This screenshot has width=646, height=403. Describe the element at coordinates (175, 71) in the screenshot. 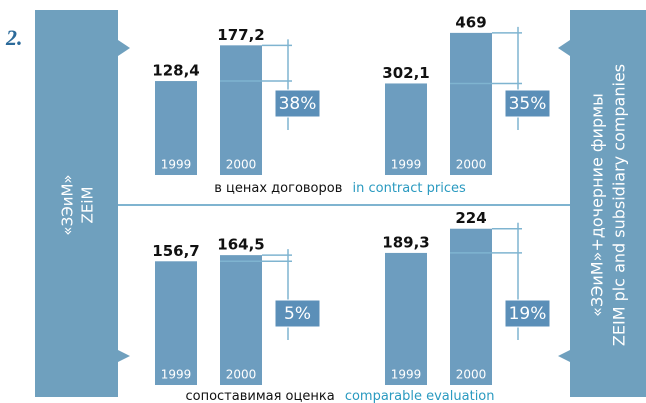

I see `value-label: 128,4` at that location.